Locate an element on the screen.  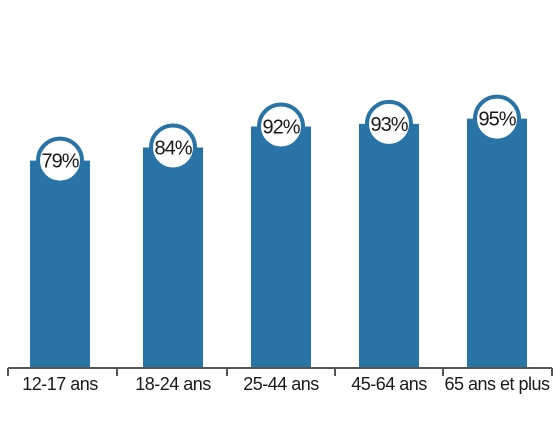
data-label-2: 84% is located at coordinates (173, 149).